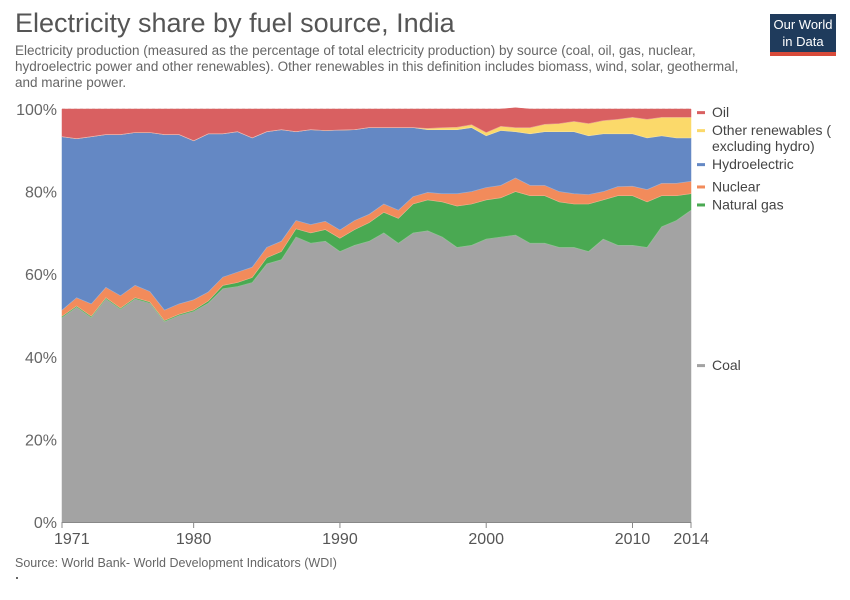 The width and height of the screenshot is (850, 600). What do you see at coordinates (36, 317) in the screenshot?
I see `y-axis: 0% 20% 40% 60% 80% 100%` at bounding box center [36, 317].